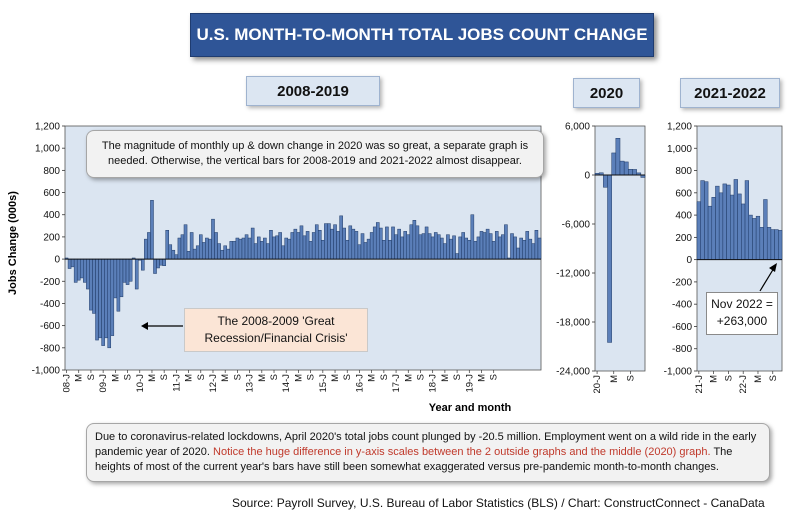 The width and height of the screenshot is (800, 522). I want to click on y-tick-label: -800, so click(50, 348).